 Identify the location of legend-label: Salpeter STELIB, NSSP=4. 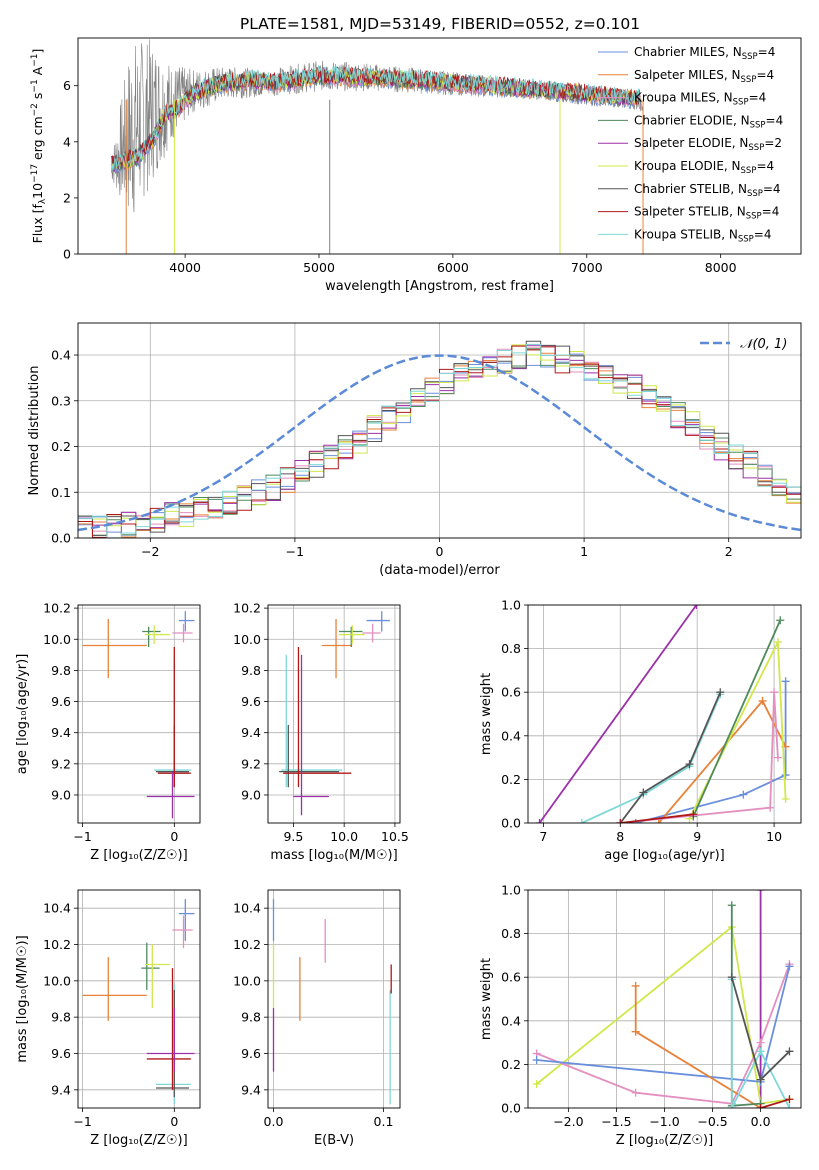
(706, 213).